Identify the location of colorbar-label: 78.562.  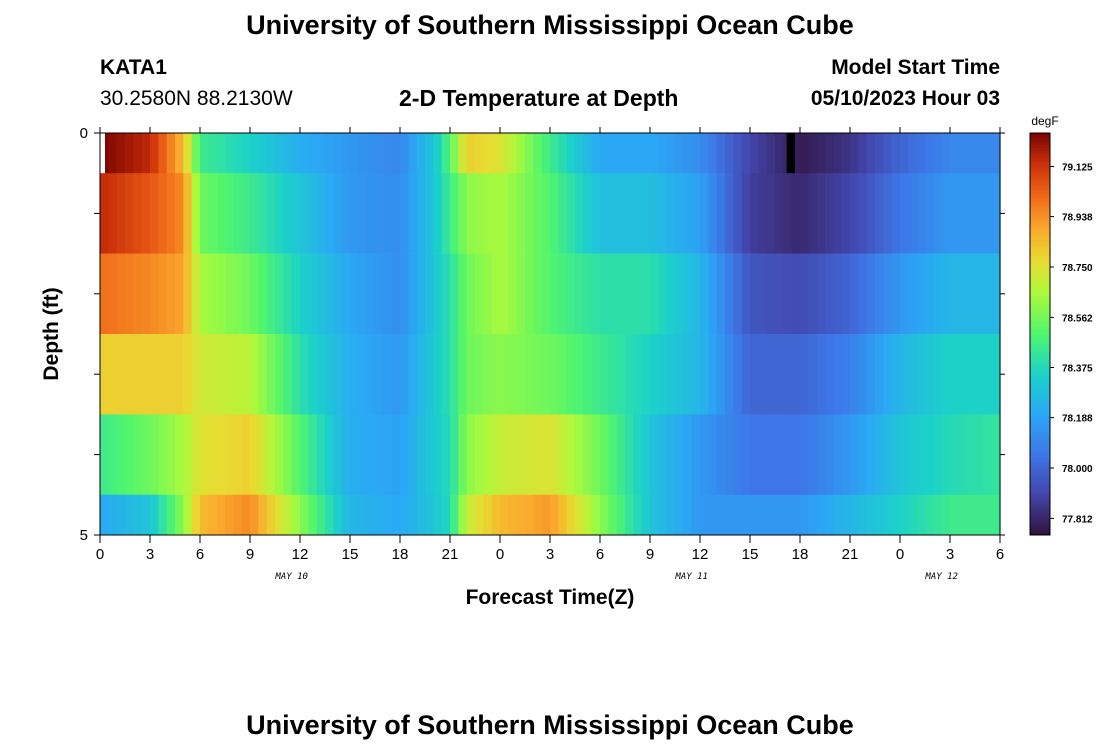
(1077, 318).